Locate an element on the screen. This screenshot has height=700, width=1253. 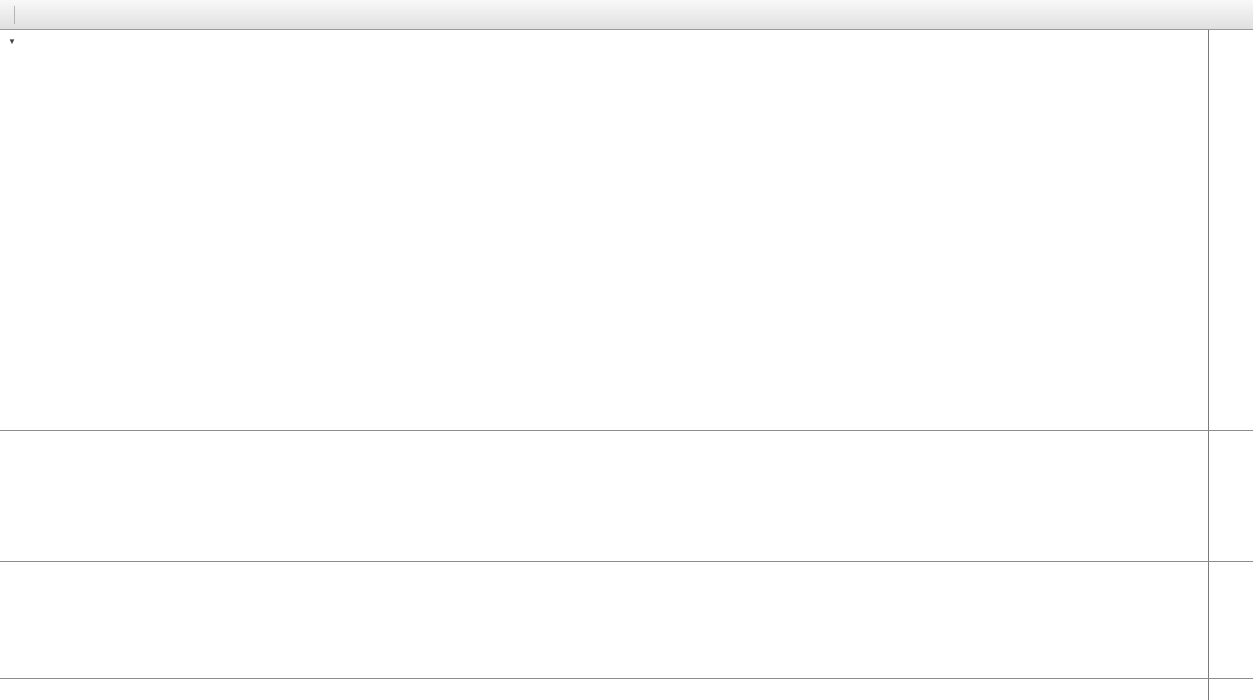
time-axis is located at coordinates (604, 689).